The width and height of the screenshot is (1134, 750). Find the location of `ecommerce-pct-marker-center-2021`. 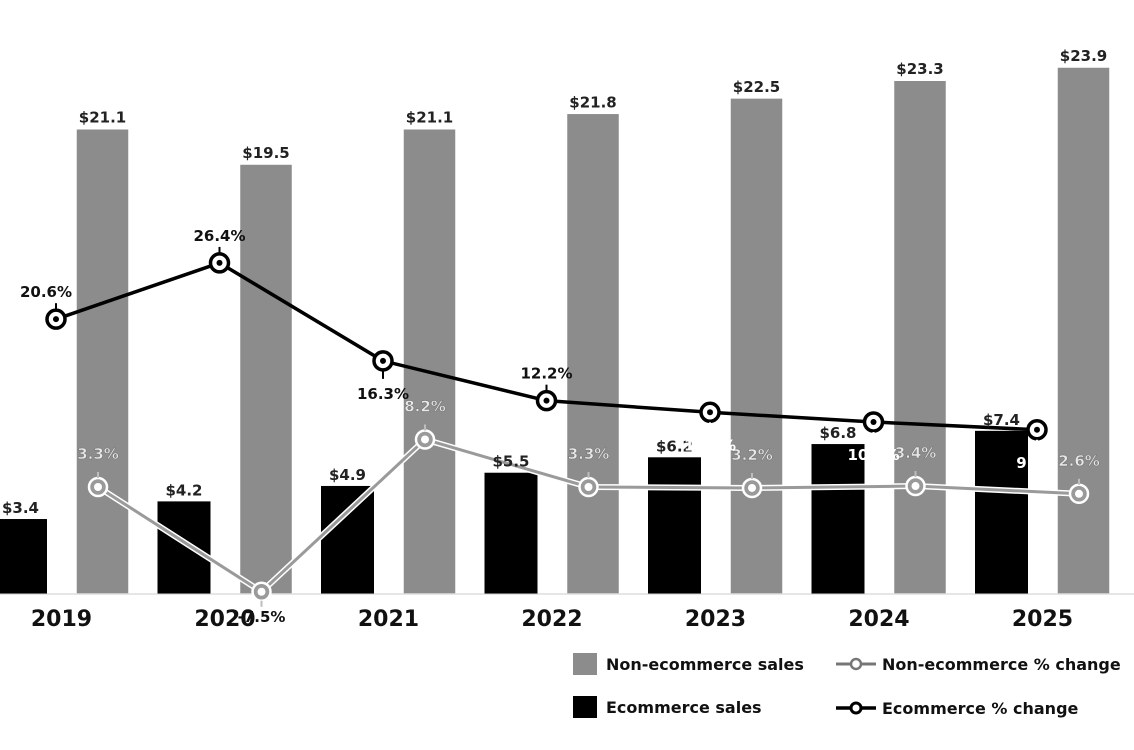

ecommerce-pct-marker-center-2021 is located at coordinates (383, 360).